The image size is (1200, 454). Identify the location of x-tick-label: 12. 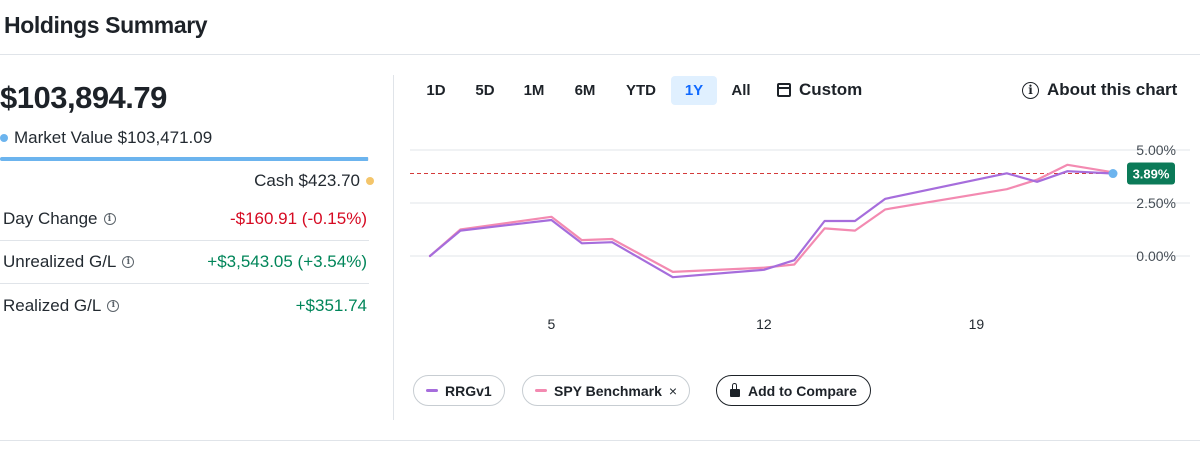
(764, 324).